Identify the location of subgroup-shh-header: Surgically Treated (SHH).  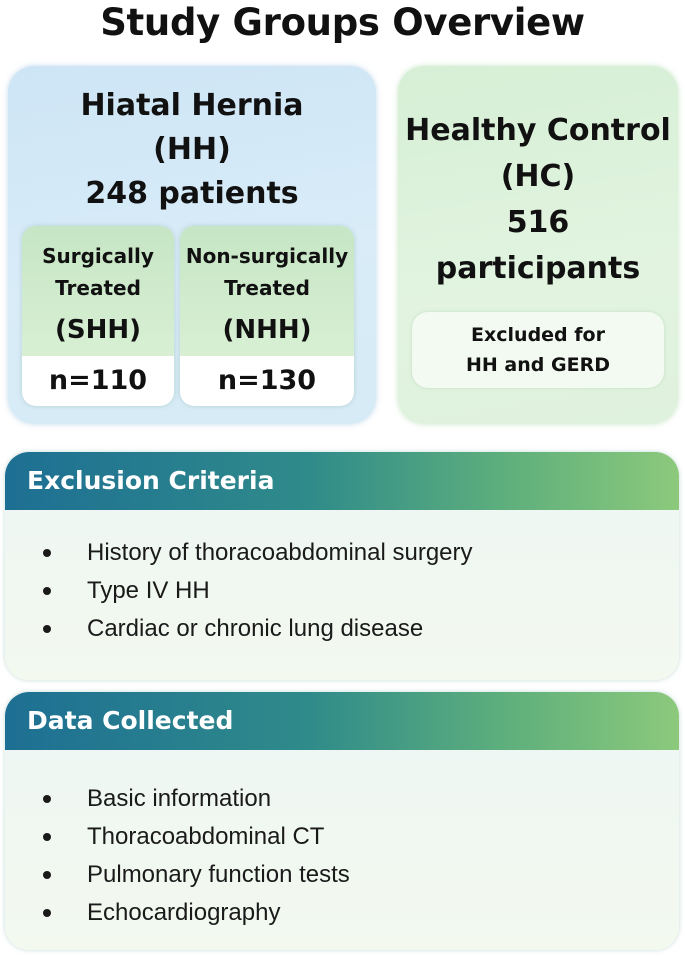
(98, 291).